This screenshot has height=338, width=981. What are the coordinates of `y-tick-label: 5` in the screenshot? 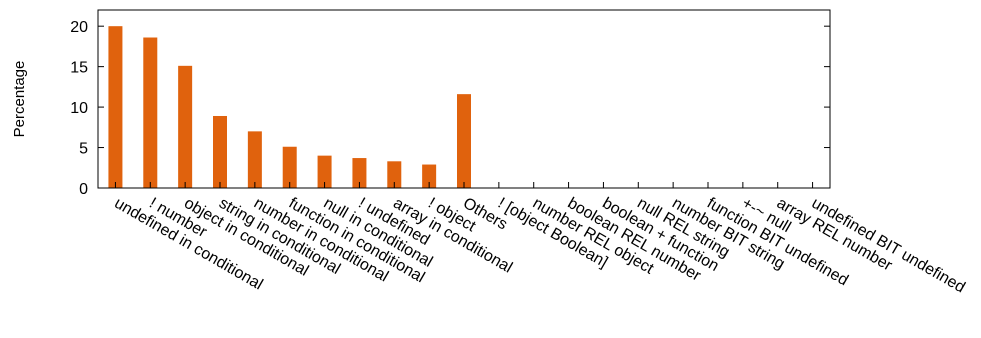 It's located at (83, 149).